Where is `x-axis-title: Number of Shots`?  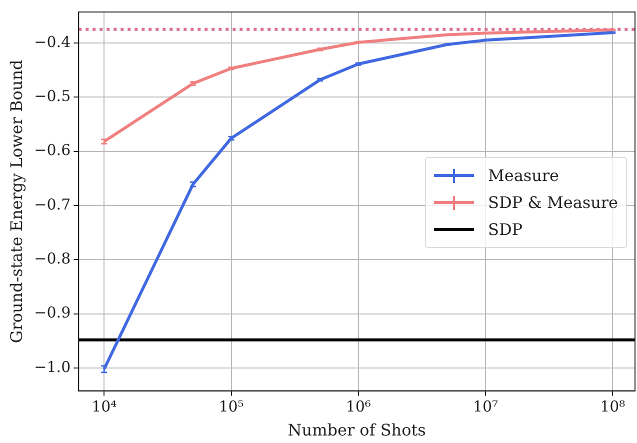
x-axis-title: Number of Shots is located at coordinates (357, 430).